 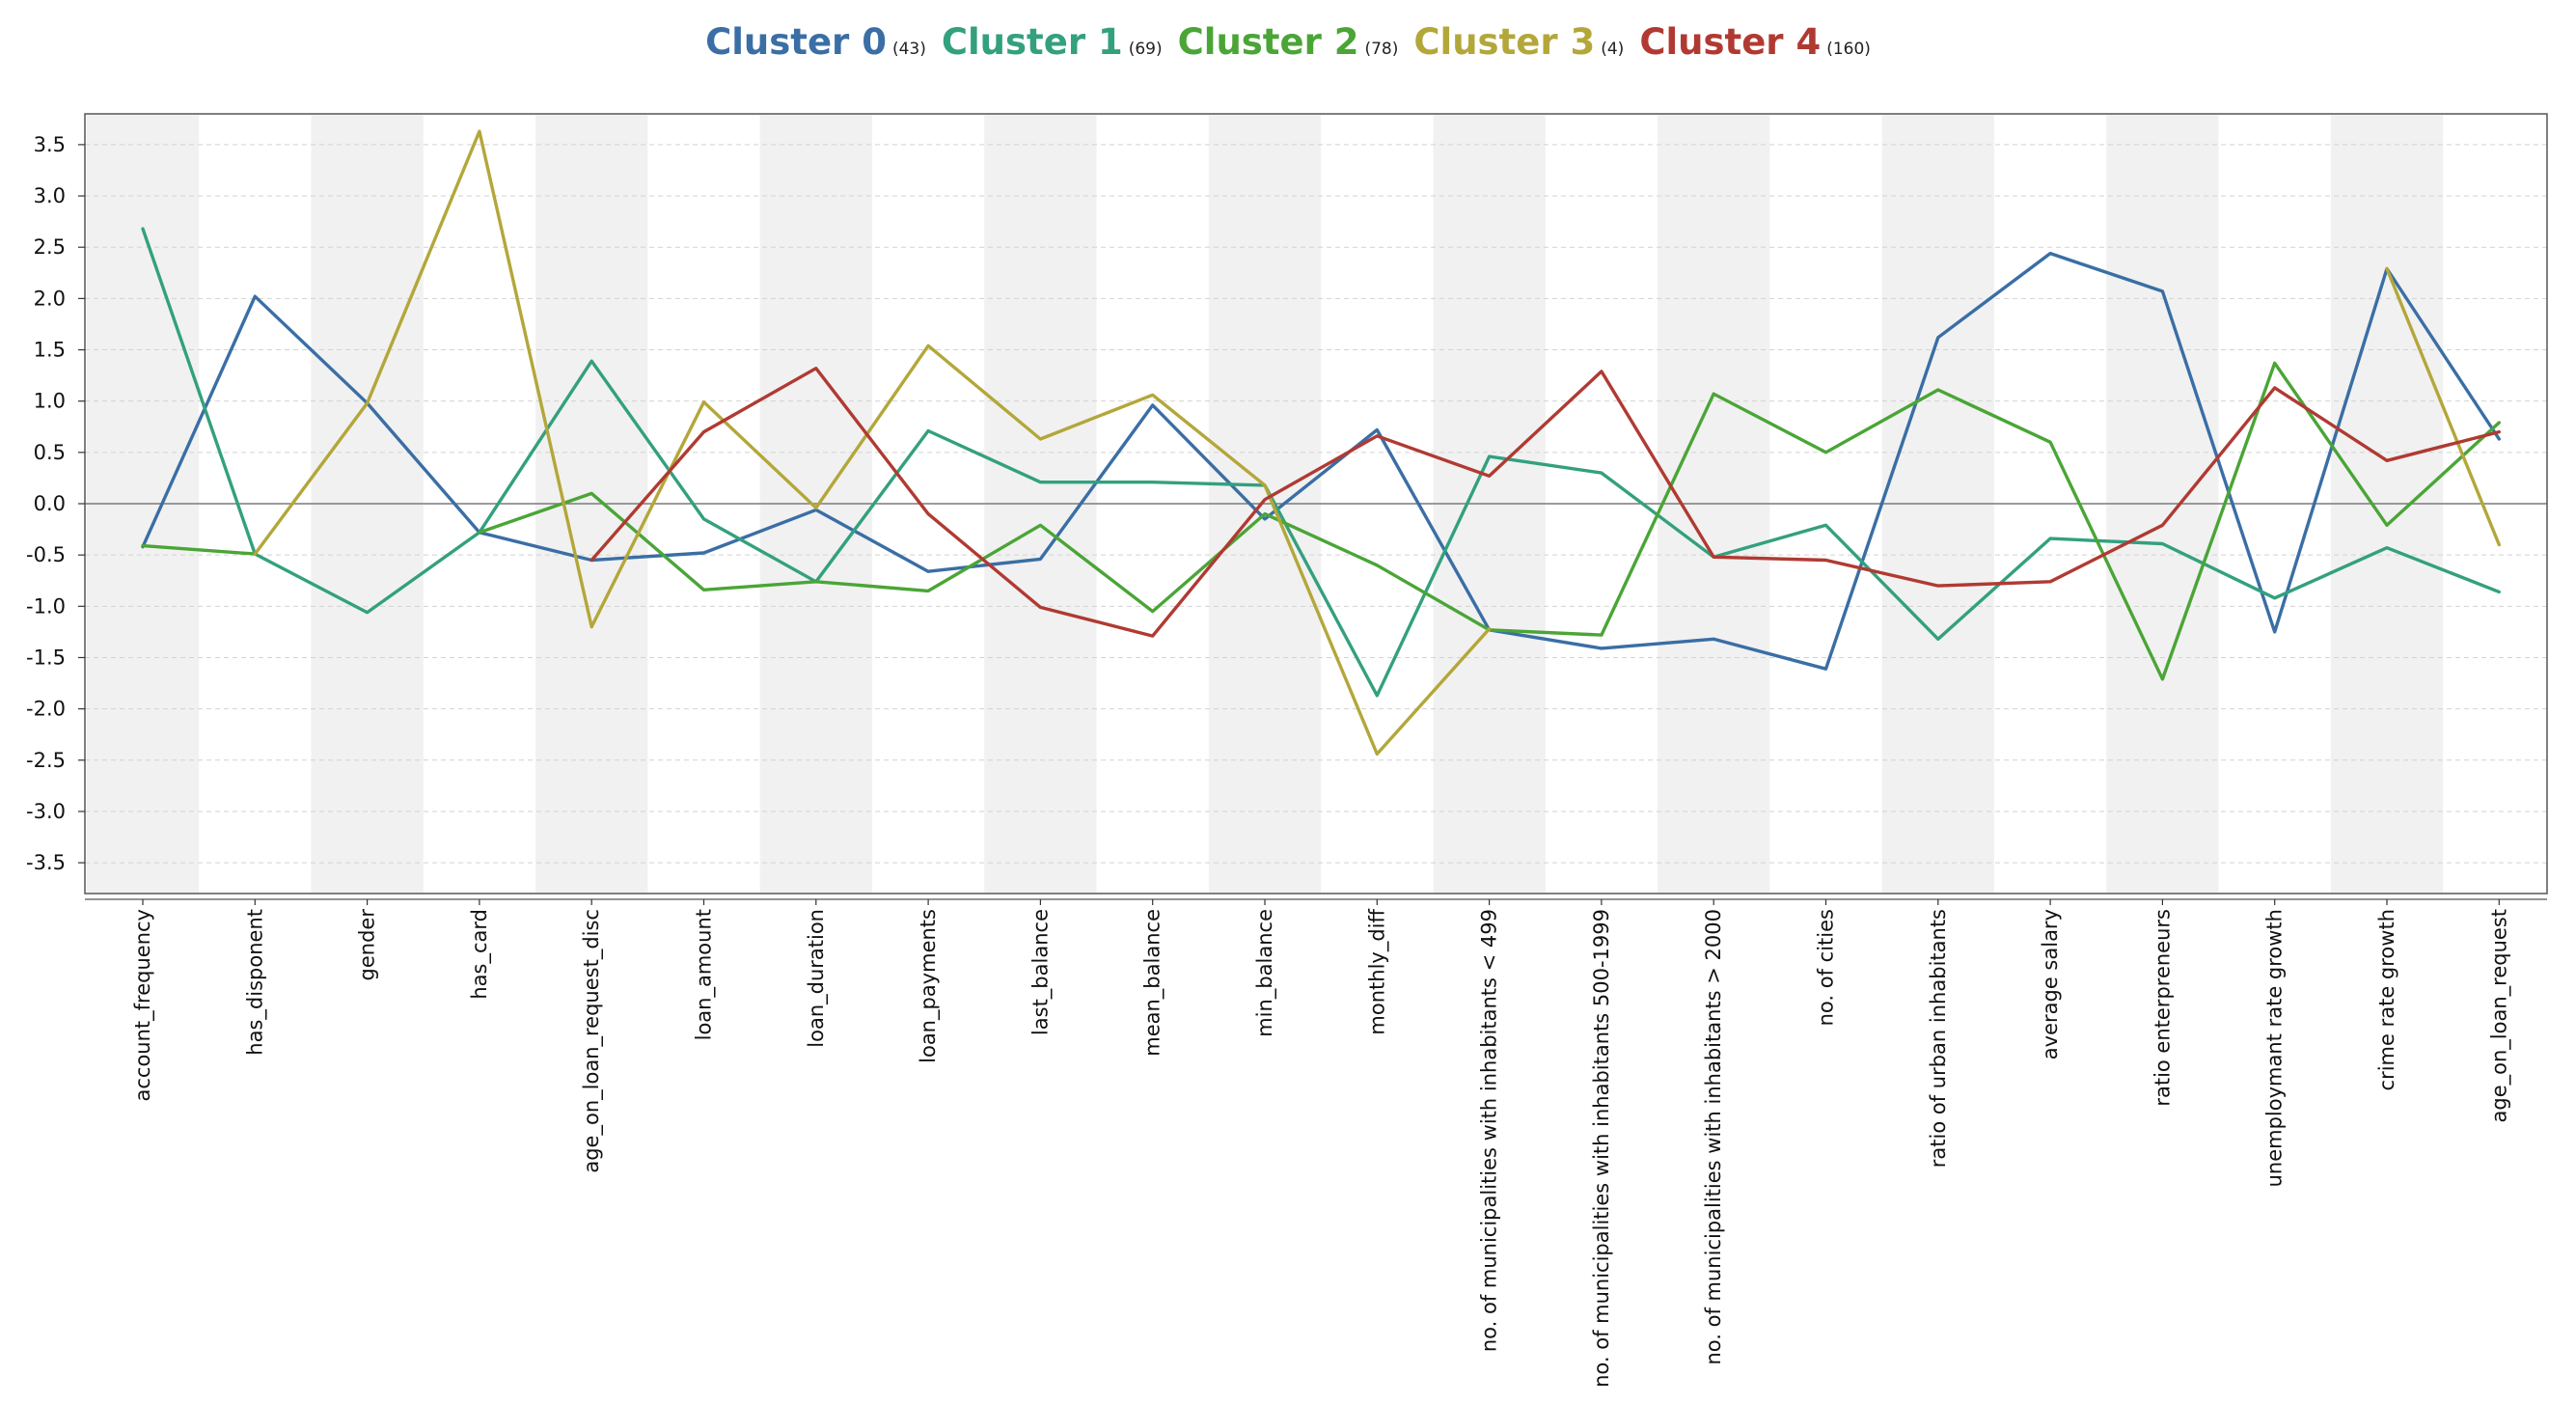 I want to click on legend-count: (4), so click(x=1613, y=50).